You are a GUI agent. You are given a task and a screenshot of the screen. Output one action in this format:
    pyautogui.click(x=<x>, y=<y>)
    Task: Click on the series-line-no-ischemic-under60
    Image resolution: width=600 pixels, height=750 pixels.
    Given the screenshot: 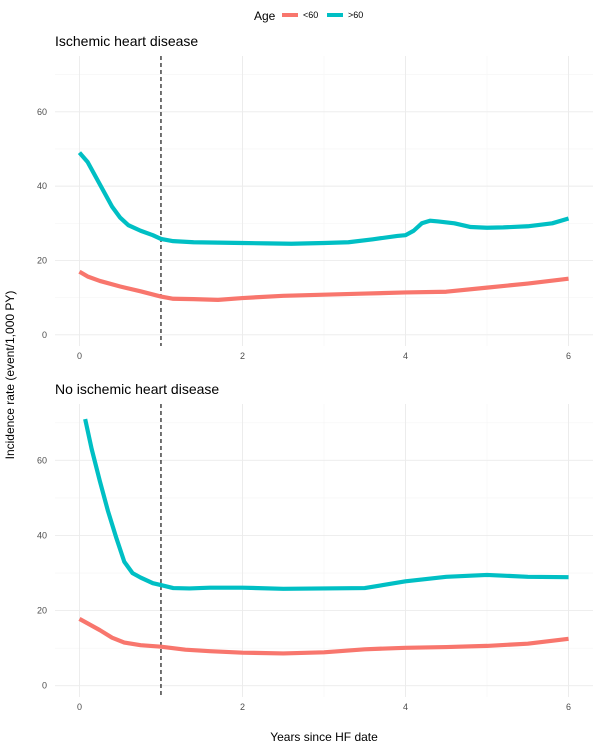 What is the action you would take?
    pyautogui.click(x=323, y=636)
    